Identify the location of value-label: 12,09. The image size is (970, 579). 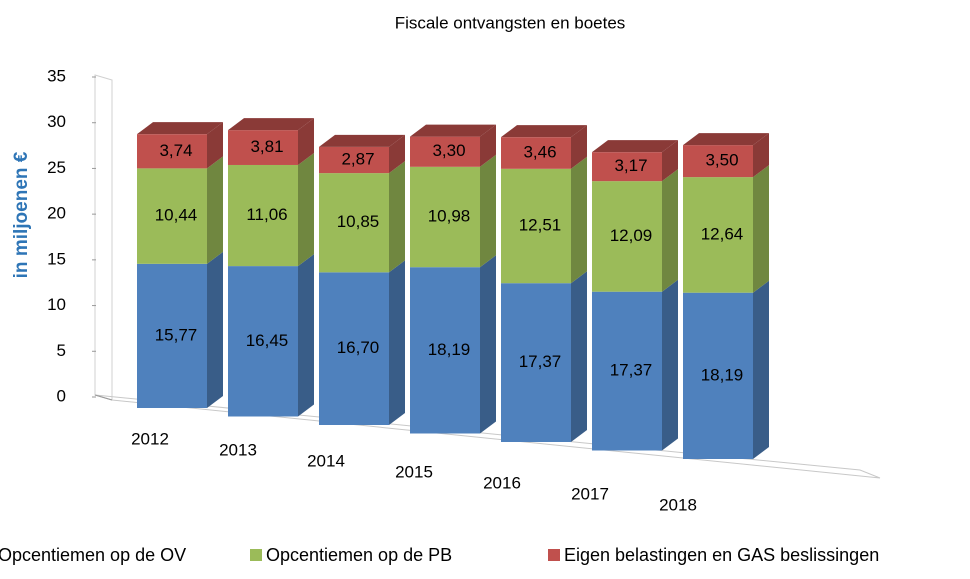
(631, 235).